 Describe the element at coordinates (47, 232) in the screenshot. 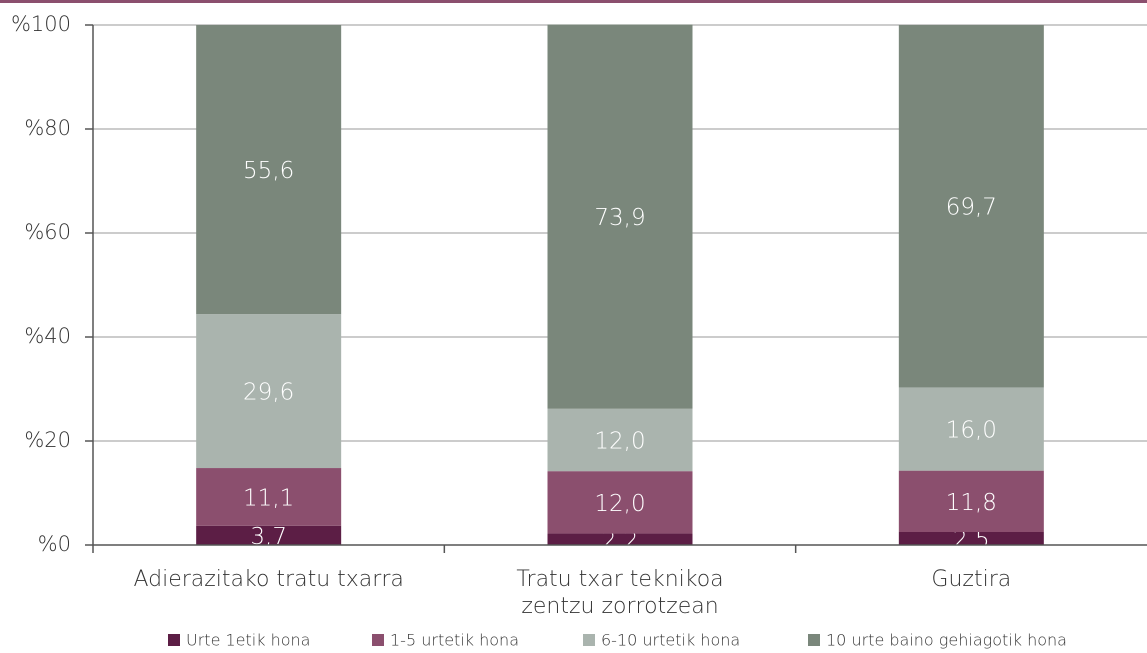

I see `y-tick-label: %60` at that location.